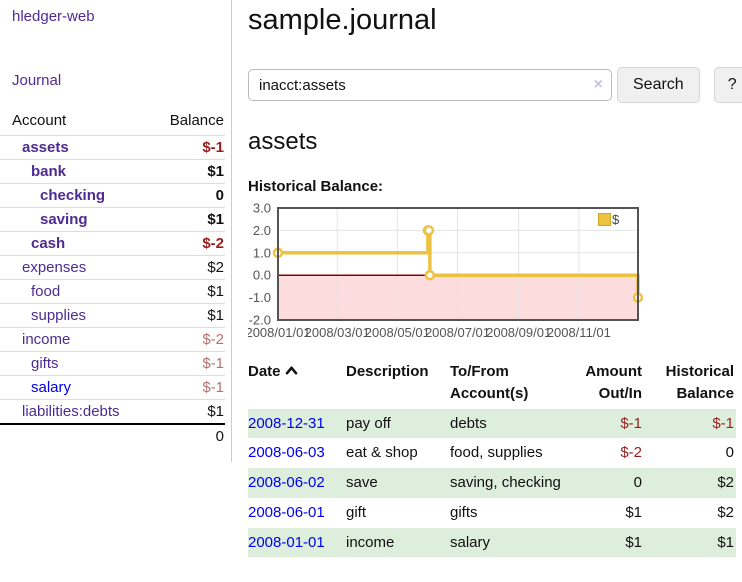 The height and width of the screenshot is (582, 742). What do you see at coordinates (387, 371) in the screenshot?
I see `register-col-description: Description` at bounding box center [387, 371].